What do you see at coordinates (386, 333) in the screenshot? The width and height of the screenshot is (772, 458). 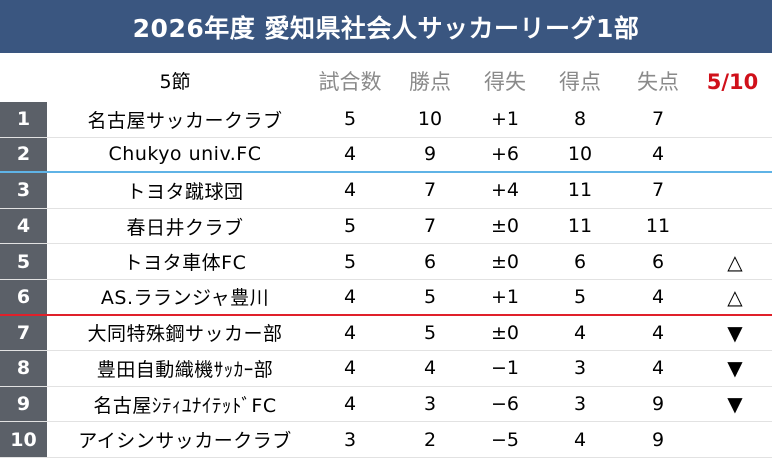 I see `table-row: 7 大同特殊鋼サッカー部 4 5 ±0 4 4 ▼` at bounding box center [386, 333].